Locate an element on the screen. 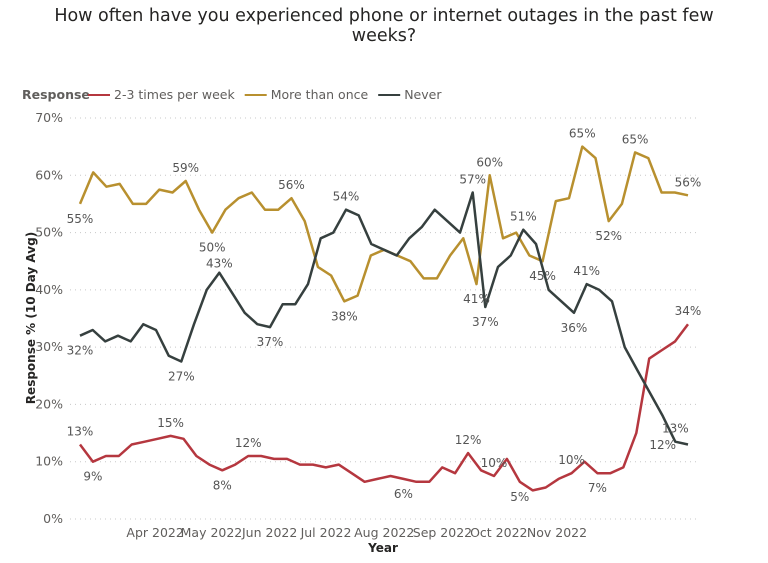 Image resolution: width=768 pixels, height=563 pixels. data-label: 51% is located at coordinates (523, 217).